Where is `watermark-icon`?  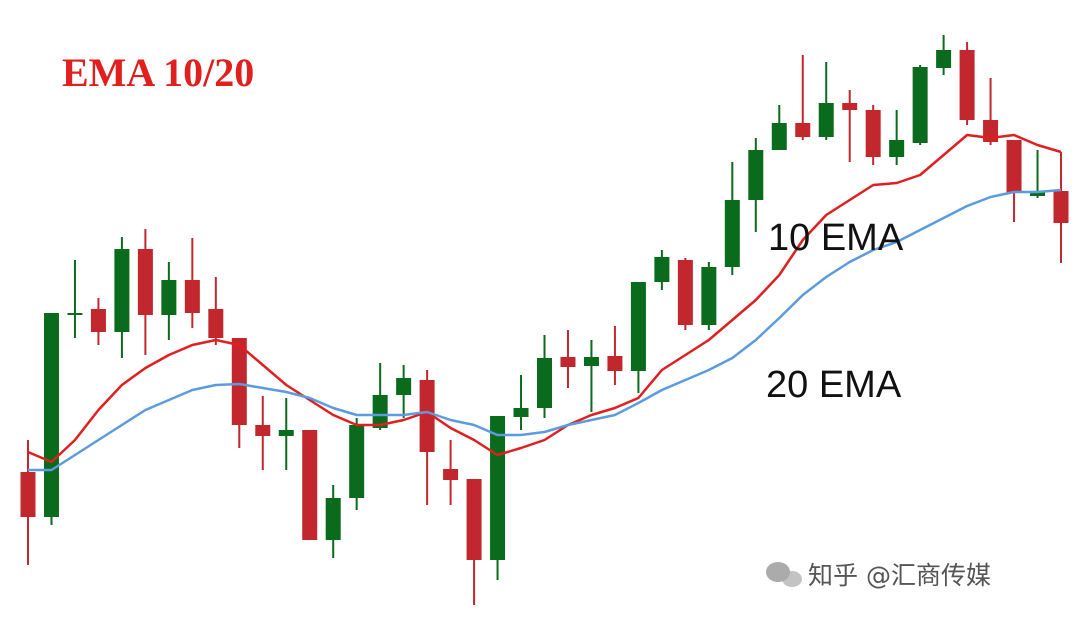 watermark-icon is located at coordinates (784, 574).